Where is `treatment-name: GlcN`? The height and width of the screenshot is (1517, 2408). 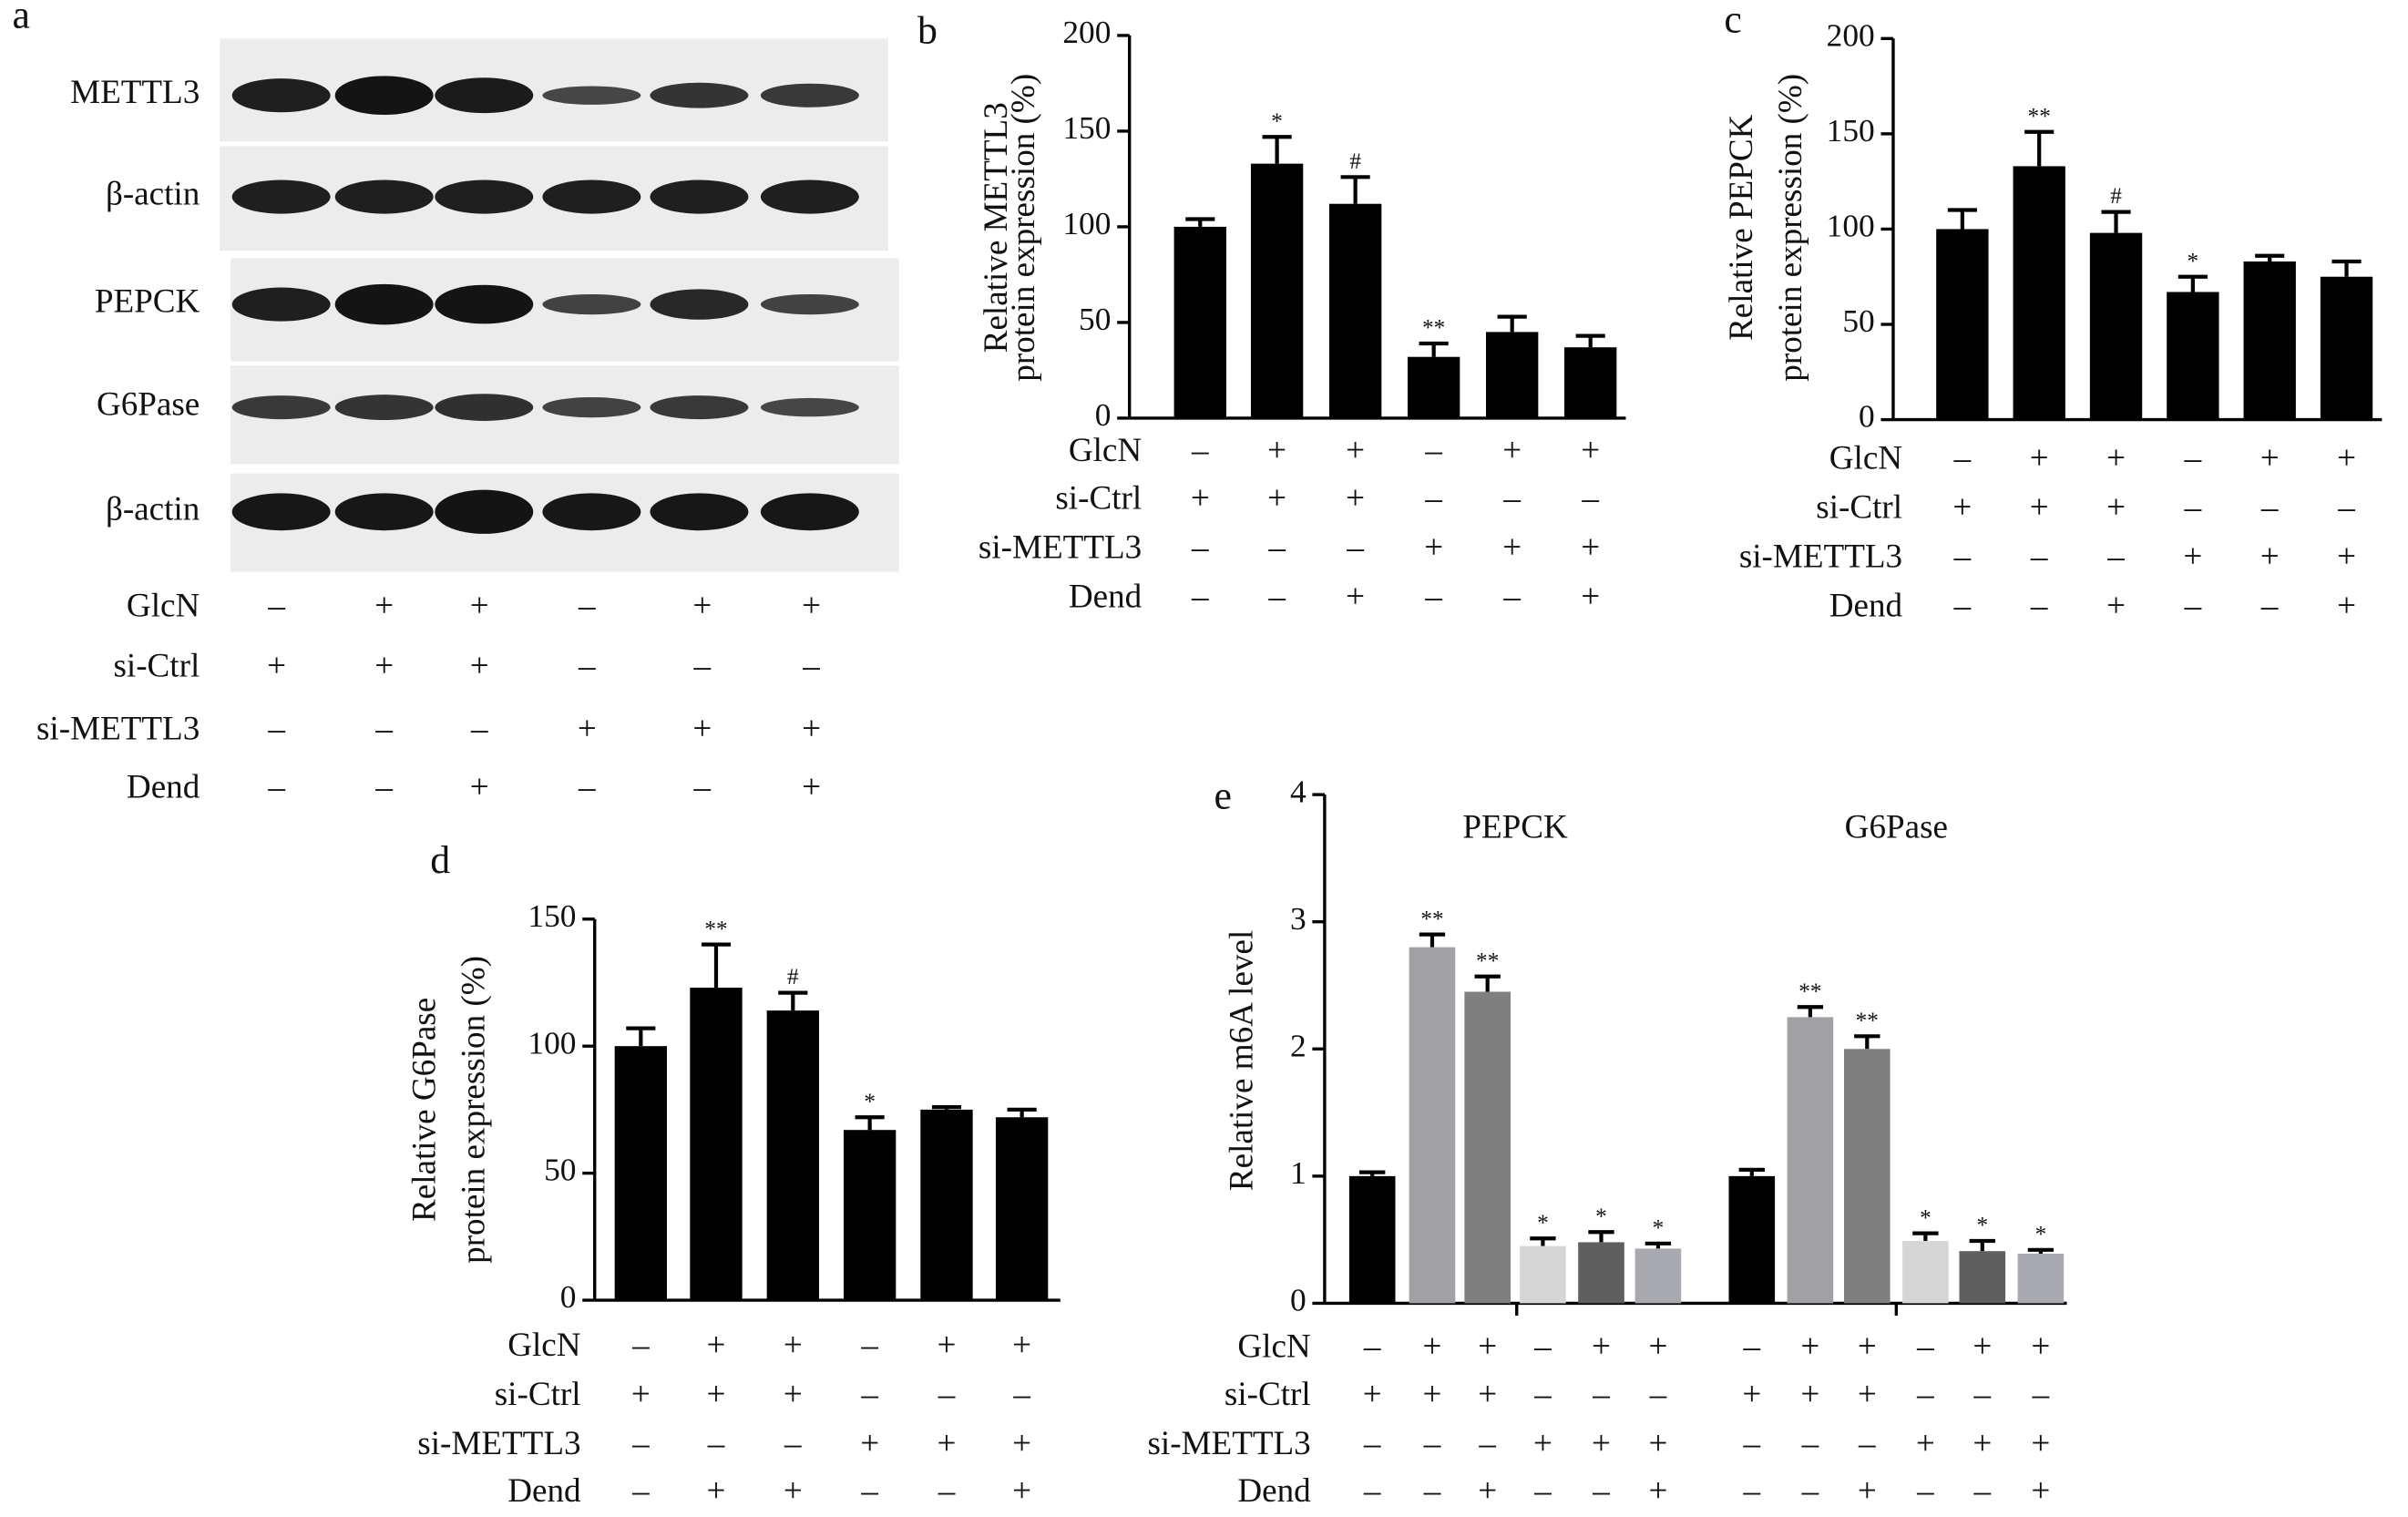 treatment-name: GlcN is located at coordinates (163, 606).